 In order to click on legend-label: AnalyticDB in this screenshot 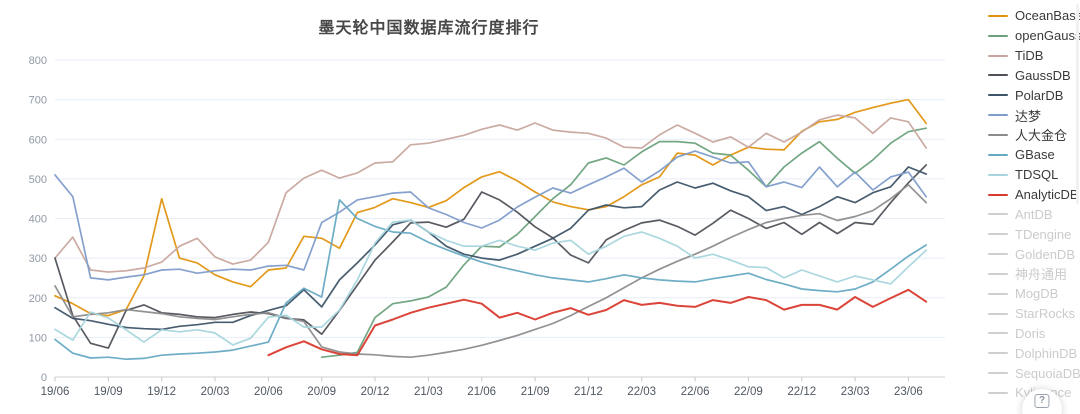, I will do `click(1047, 195)`.